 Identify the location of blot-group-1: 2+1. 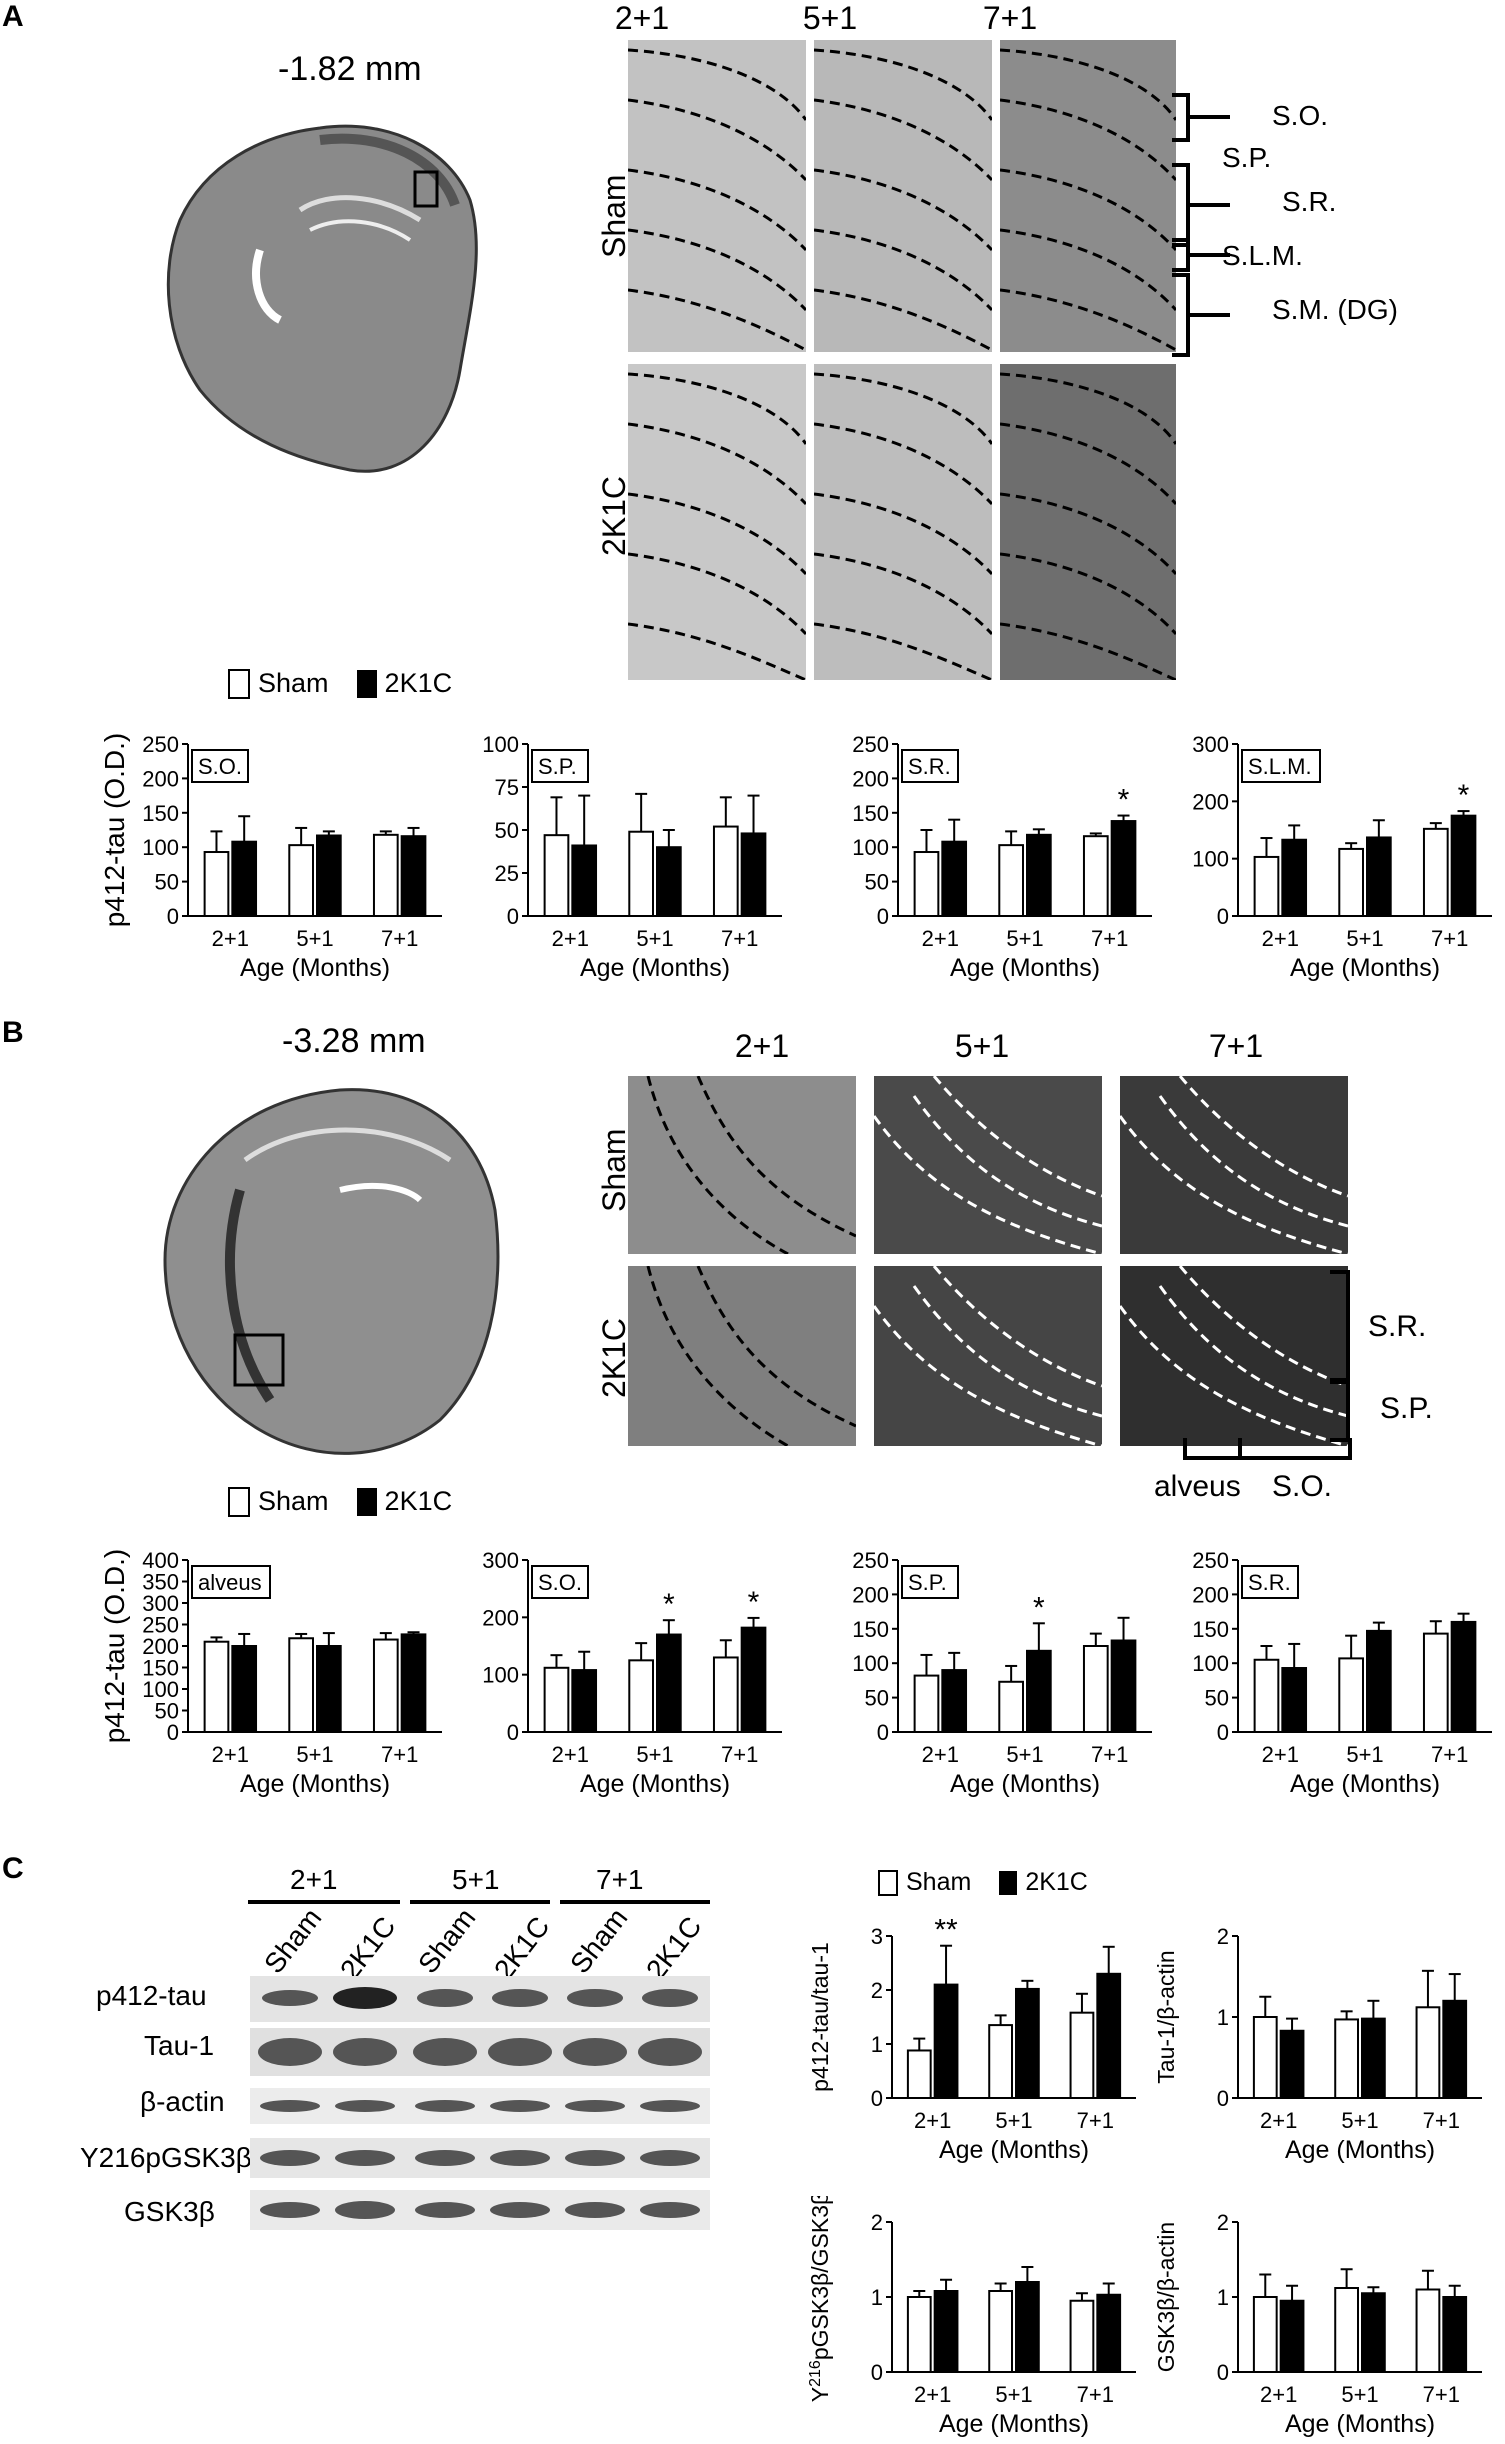
(314, 1879).